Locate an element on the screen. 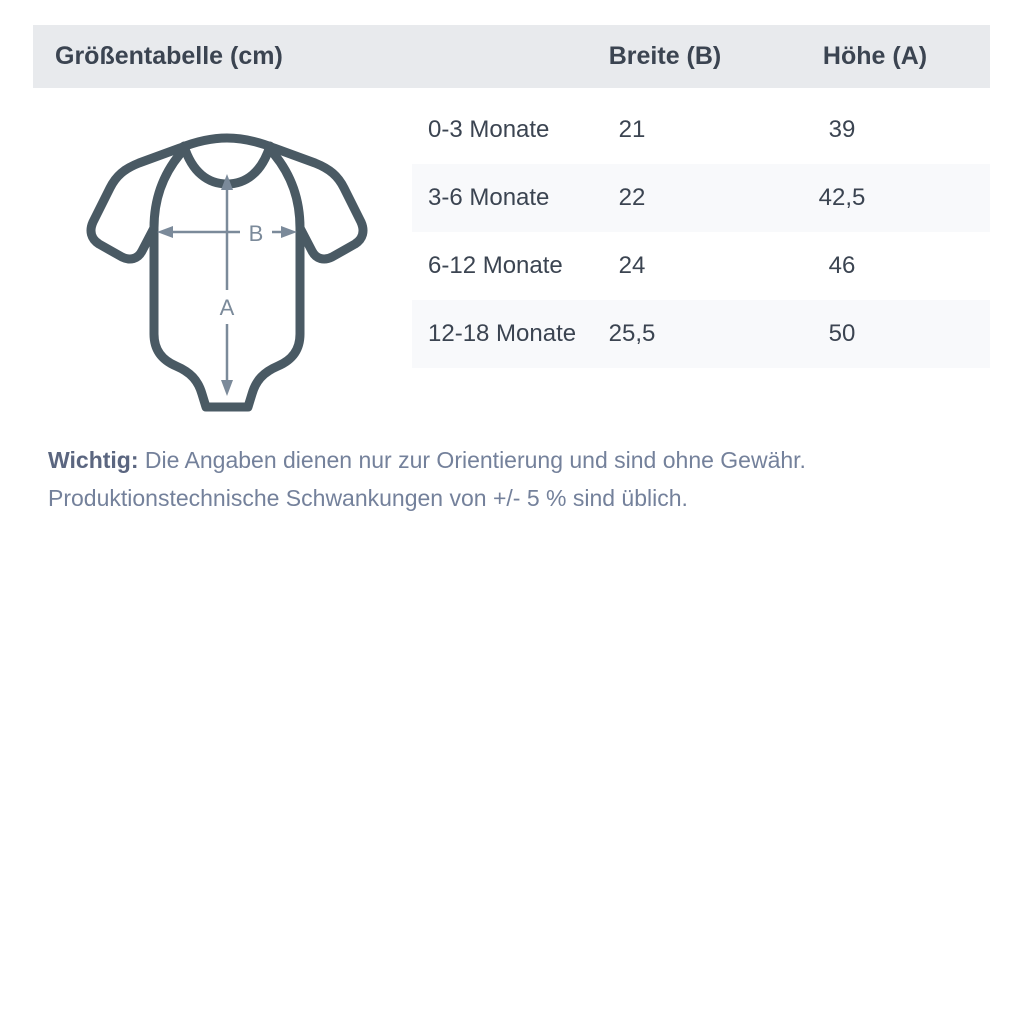  cell-width: 24 is located at coordinates (632, 265).